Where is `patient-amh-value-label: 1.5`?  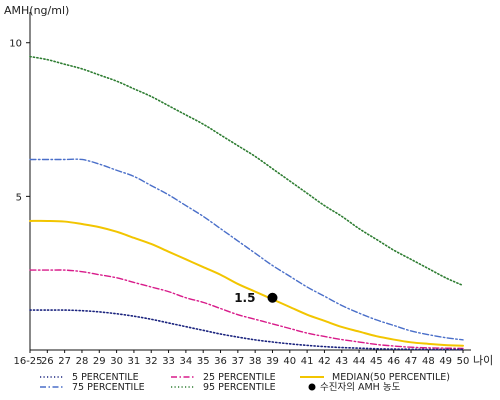
patient-amh-value-label: 1.5 is located at coordinates (244, 298).